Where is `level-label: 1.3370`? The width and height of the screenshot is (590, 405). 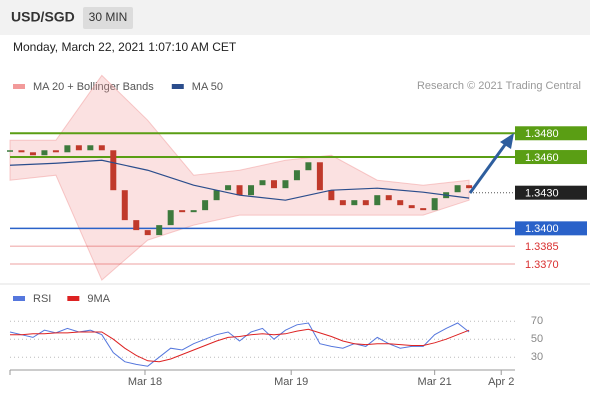
level-label: 1.3370 is located at coordinates (542, 265).